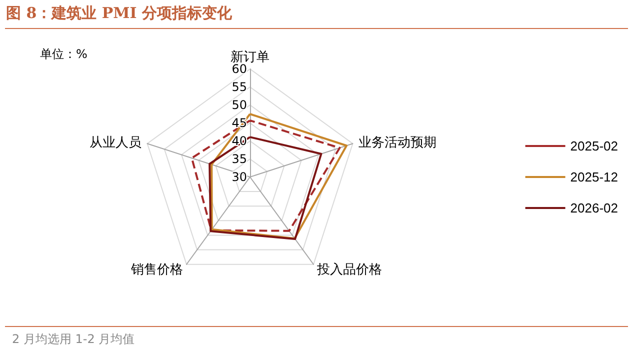 The height and width of the screenshot is (356, 633). What do you see at coordinates (594, 177) in the screenshot?
I see `legend-label: 2025-12` at bounding box center [594, 177].